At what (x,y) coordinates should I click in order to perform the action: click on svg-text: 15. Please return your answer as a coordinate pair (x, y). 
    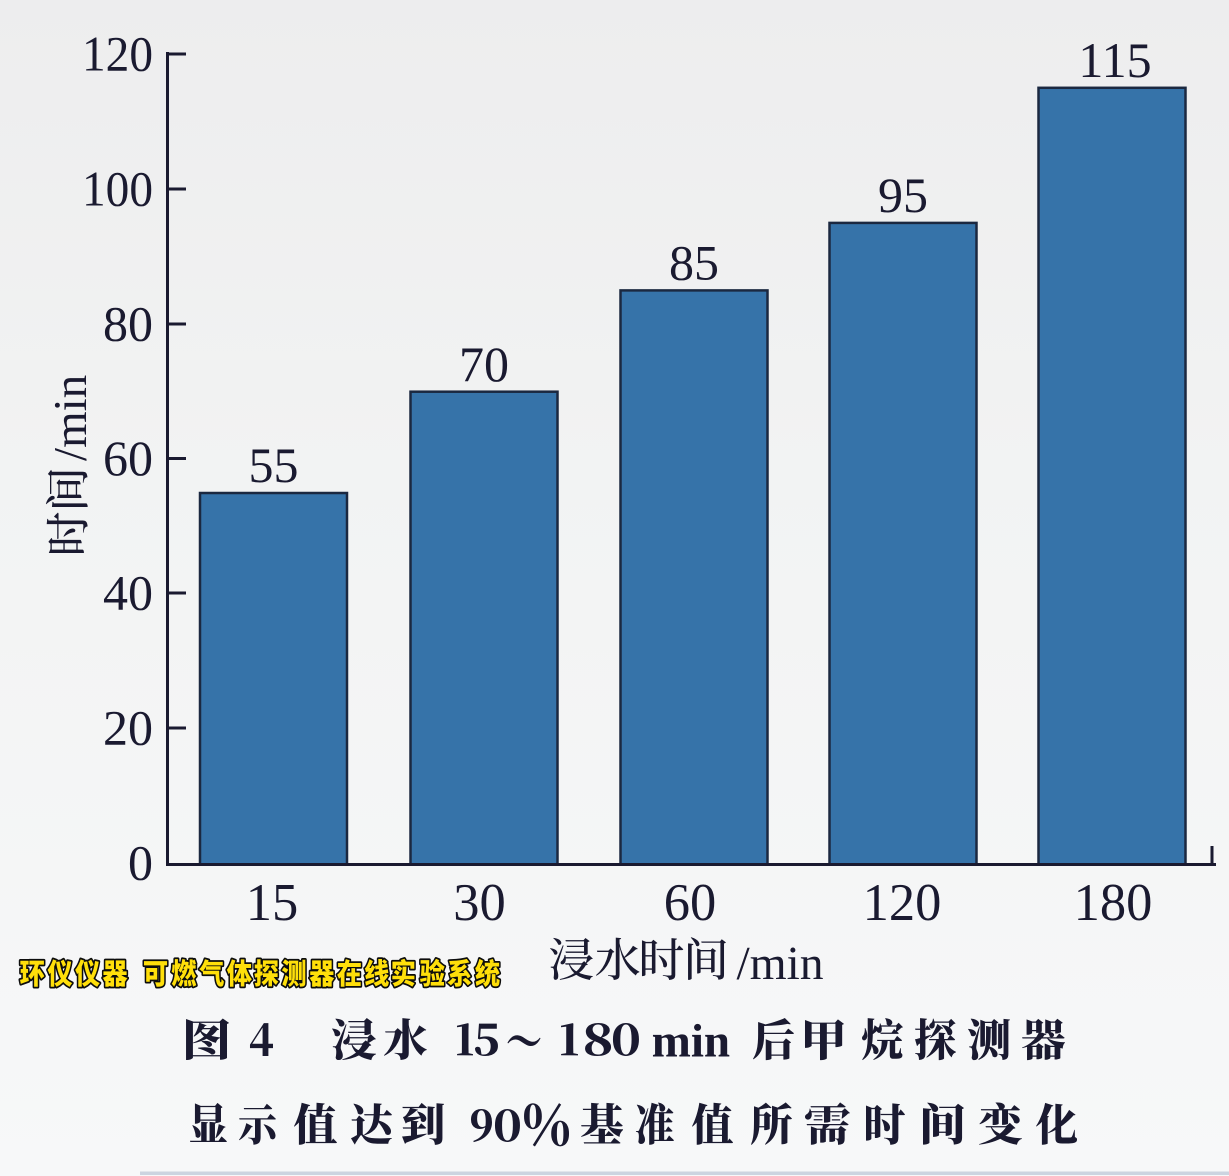
    Looking at the image, I should click on (272, 903).